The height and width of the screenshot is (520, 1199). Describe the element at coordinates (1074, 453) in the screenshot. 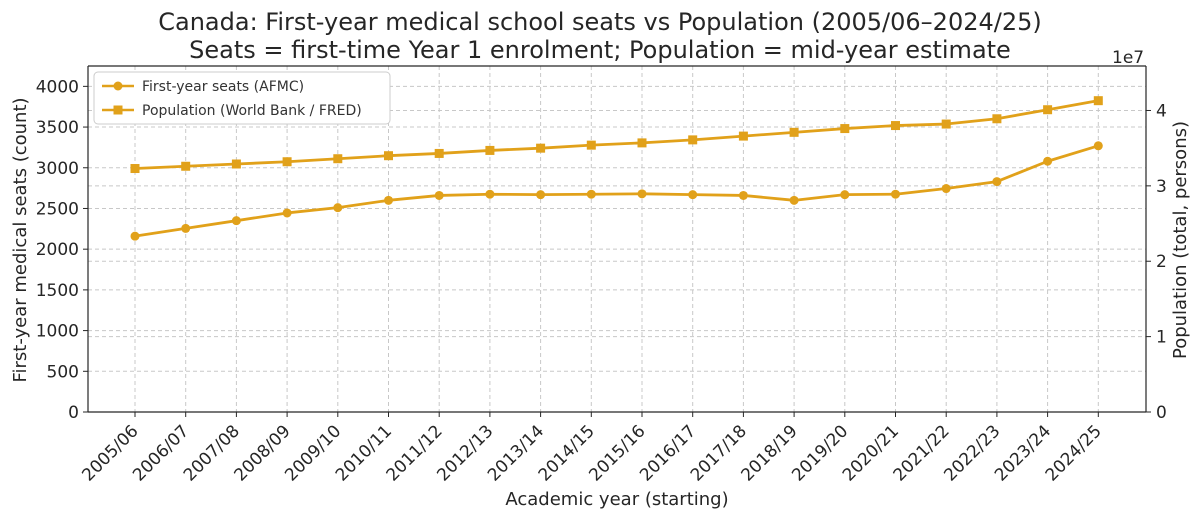

I see `x-tick-label: 2024/25` at that location.